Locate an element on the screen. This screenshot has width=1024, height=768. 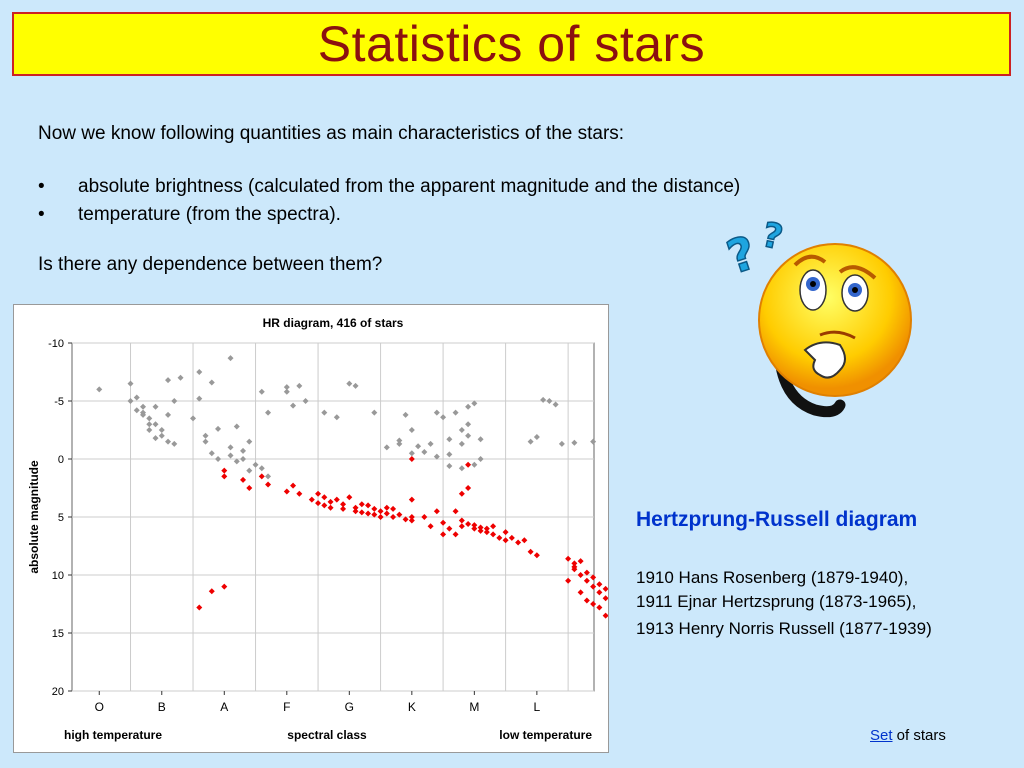
x-tick-label: O is located at coordinates (99, 707).